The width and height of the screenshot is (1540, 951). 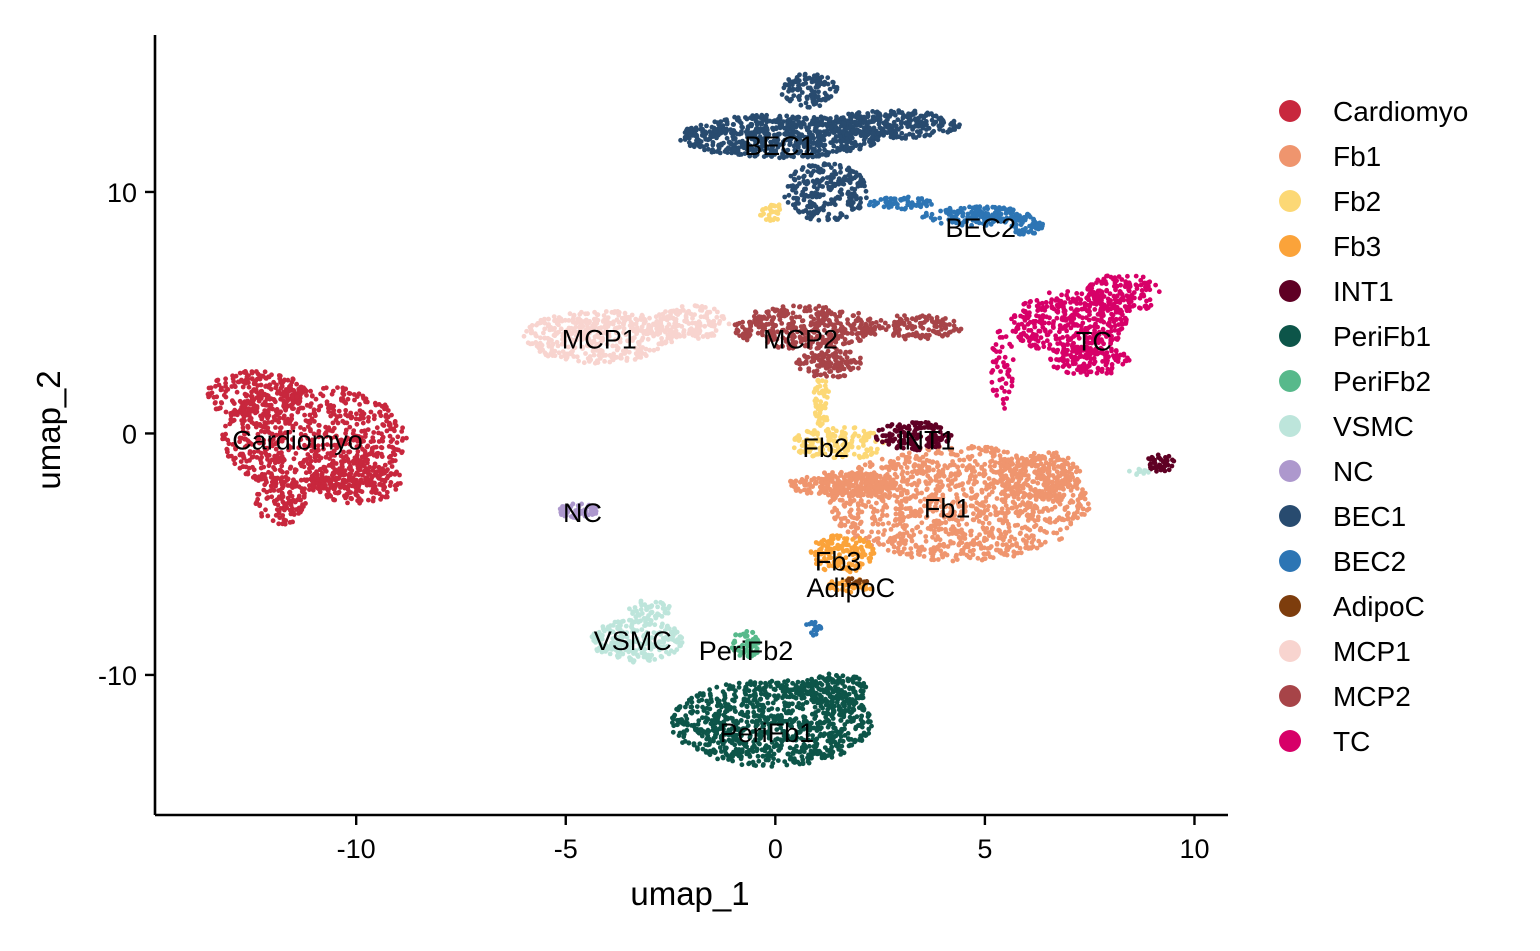 What do you see at coordinates (1166, 462) in the screenshot?
I see `point-int1` at bounding box center [1166, 462].